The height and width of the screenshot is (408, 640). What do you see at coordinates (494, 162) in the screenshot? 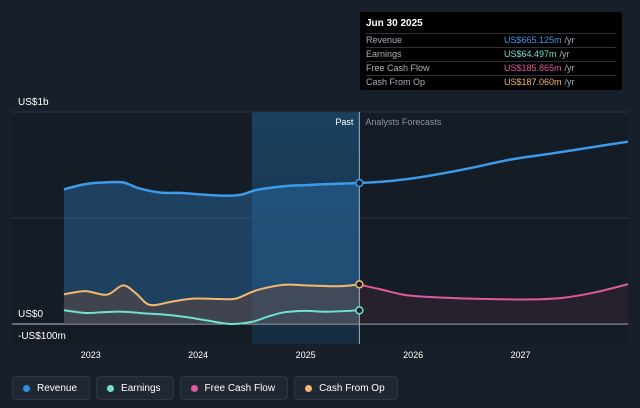
I see `revenue-forecast-line` at bounding box center [494, 162].